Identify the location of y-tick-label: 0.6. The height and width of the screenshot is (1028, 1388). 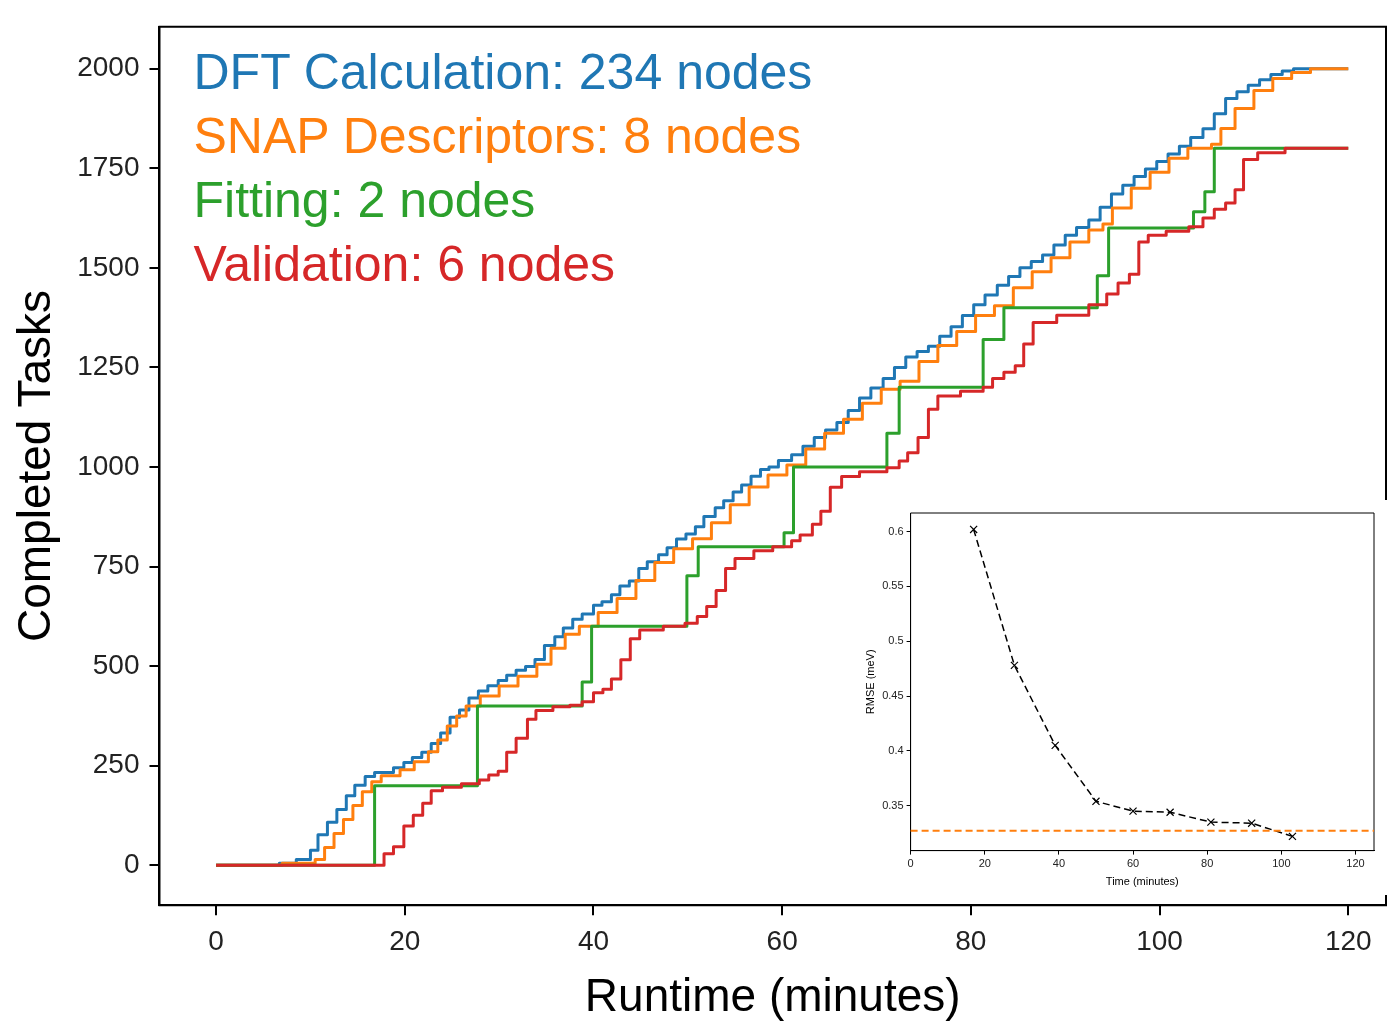
(896, 530).